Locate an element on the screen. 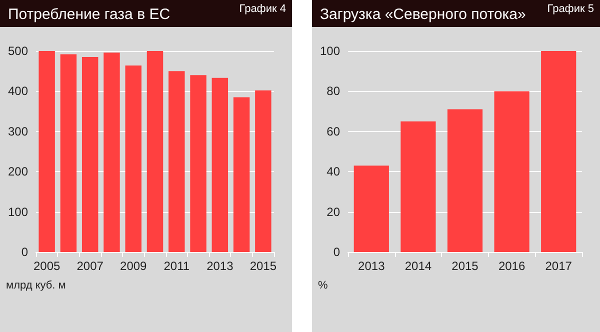 The image size is (600, 332). chart-subtitle: График 4 is located at coordinates (262, 9).